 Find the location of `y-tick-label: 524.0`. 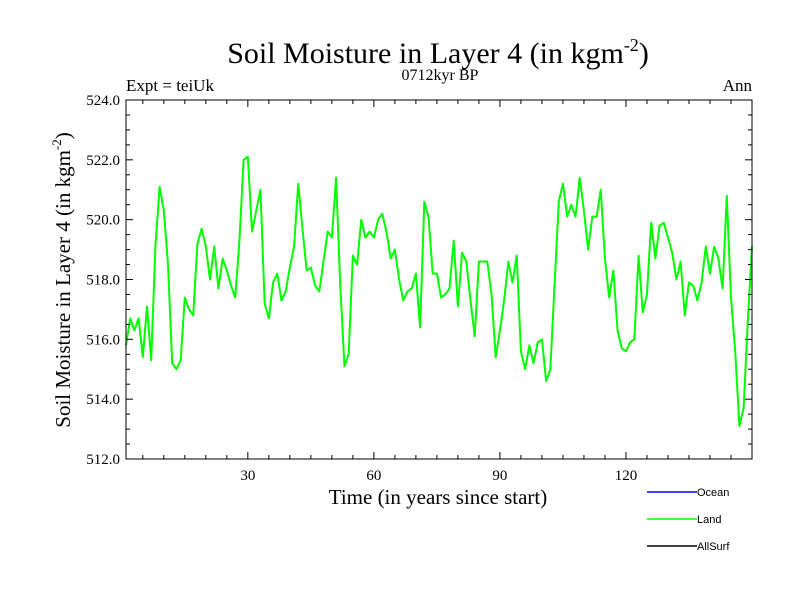

y-tick-label: 524.0 is located at coordinates (103, 101).